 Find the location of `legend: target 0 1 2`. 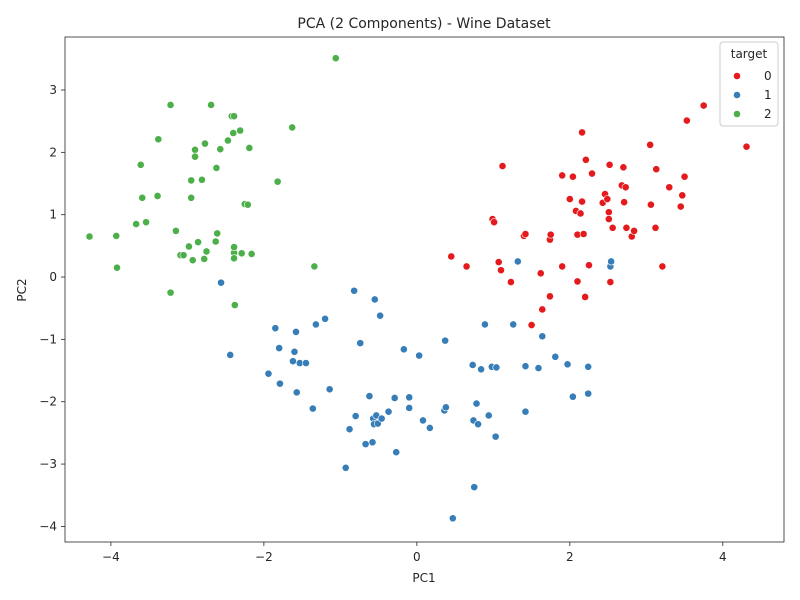

legend: target 0 1 2 is located at coordinates (749, 84).